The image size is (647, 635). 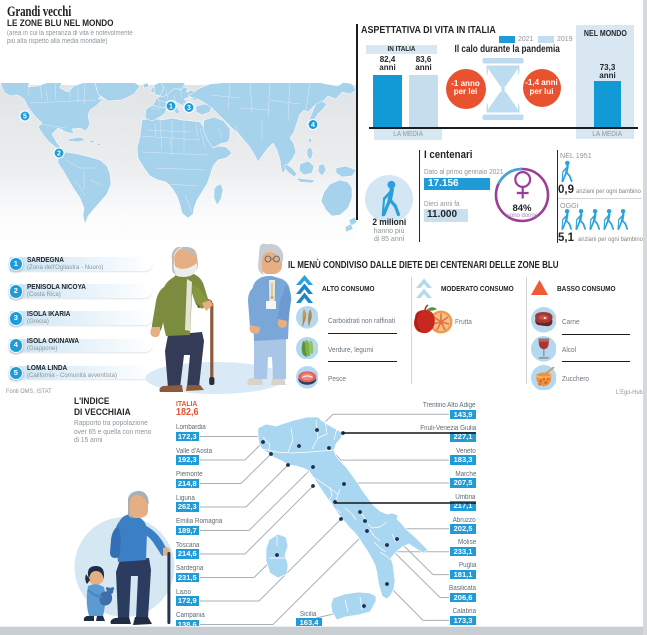 What do you see at coordinates (25, 117) in the screenshot?
I see `svg-text: 5` at bounding box center [25, 117].